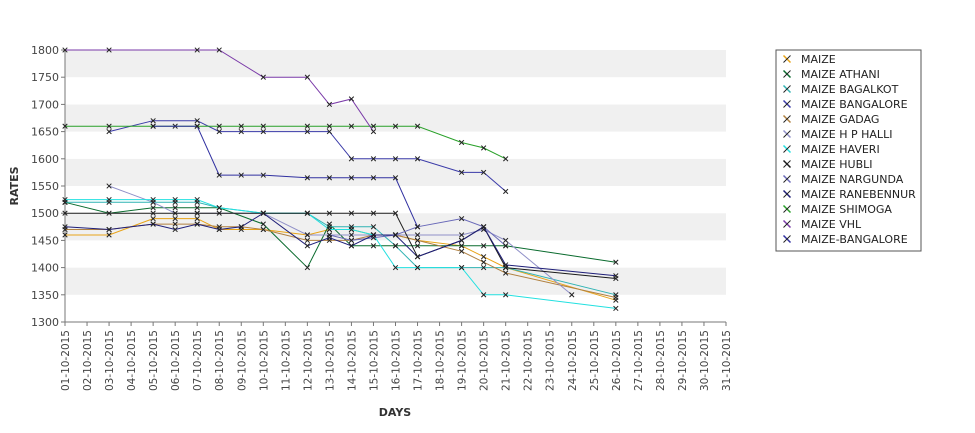  Describe the element at coordinates (395, 412) in the screenshot. I see `x-axis-label: DAYS` at that location.